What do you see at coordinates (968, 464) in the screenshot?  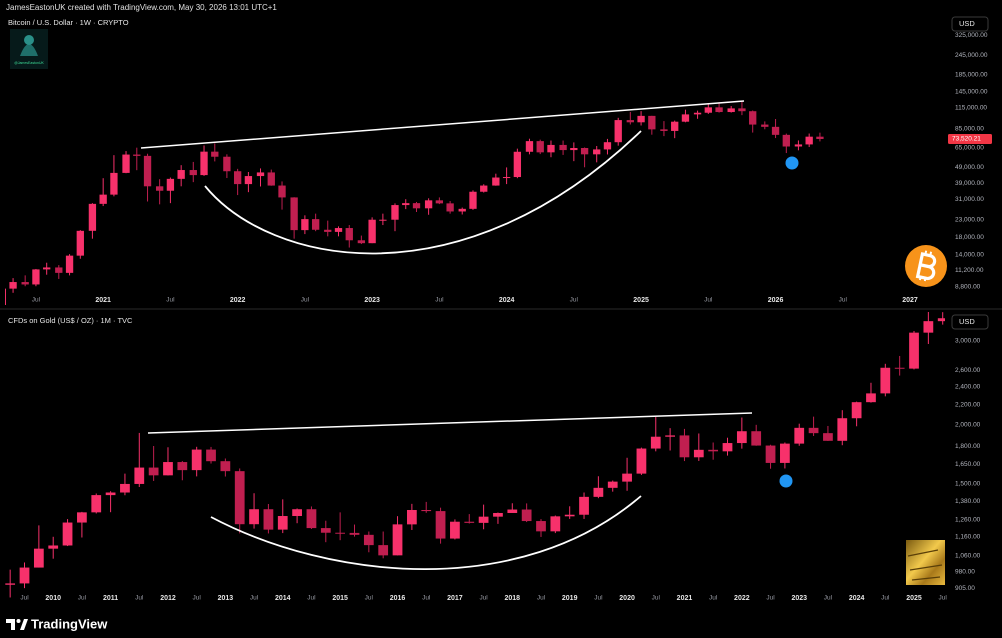 I see `y-tick-label: 1,650.00` at bounding box center [968, 464].